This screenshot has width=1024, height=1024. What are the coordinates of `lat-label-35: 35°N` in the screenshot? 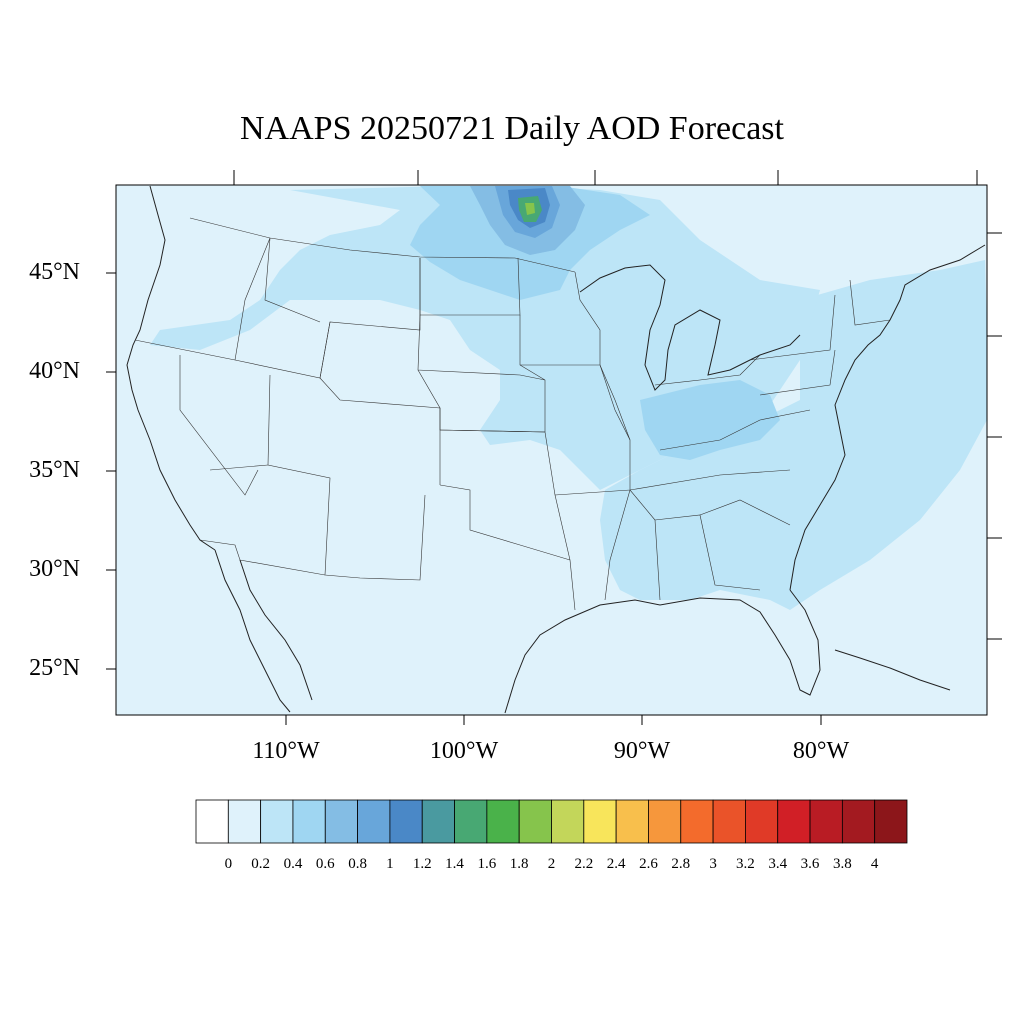 It's located at (54, 470).